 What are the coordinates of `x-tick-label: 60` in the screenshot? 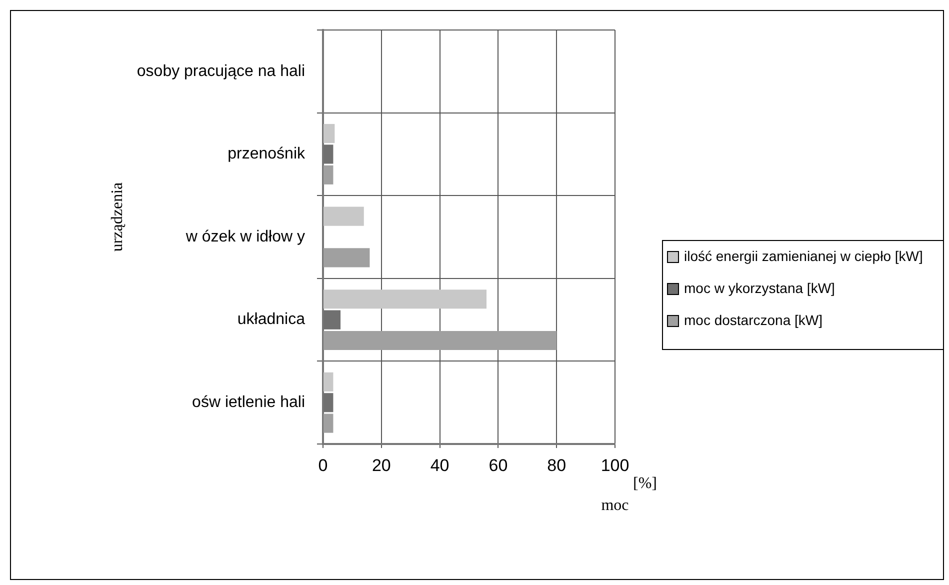 It's located at (498, 465).